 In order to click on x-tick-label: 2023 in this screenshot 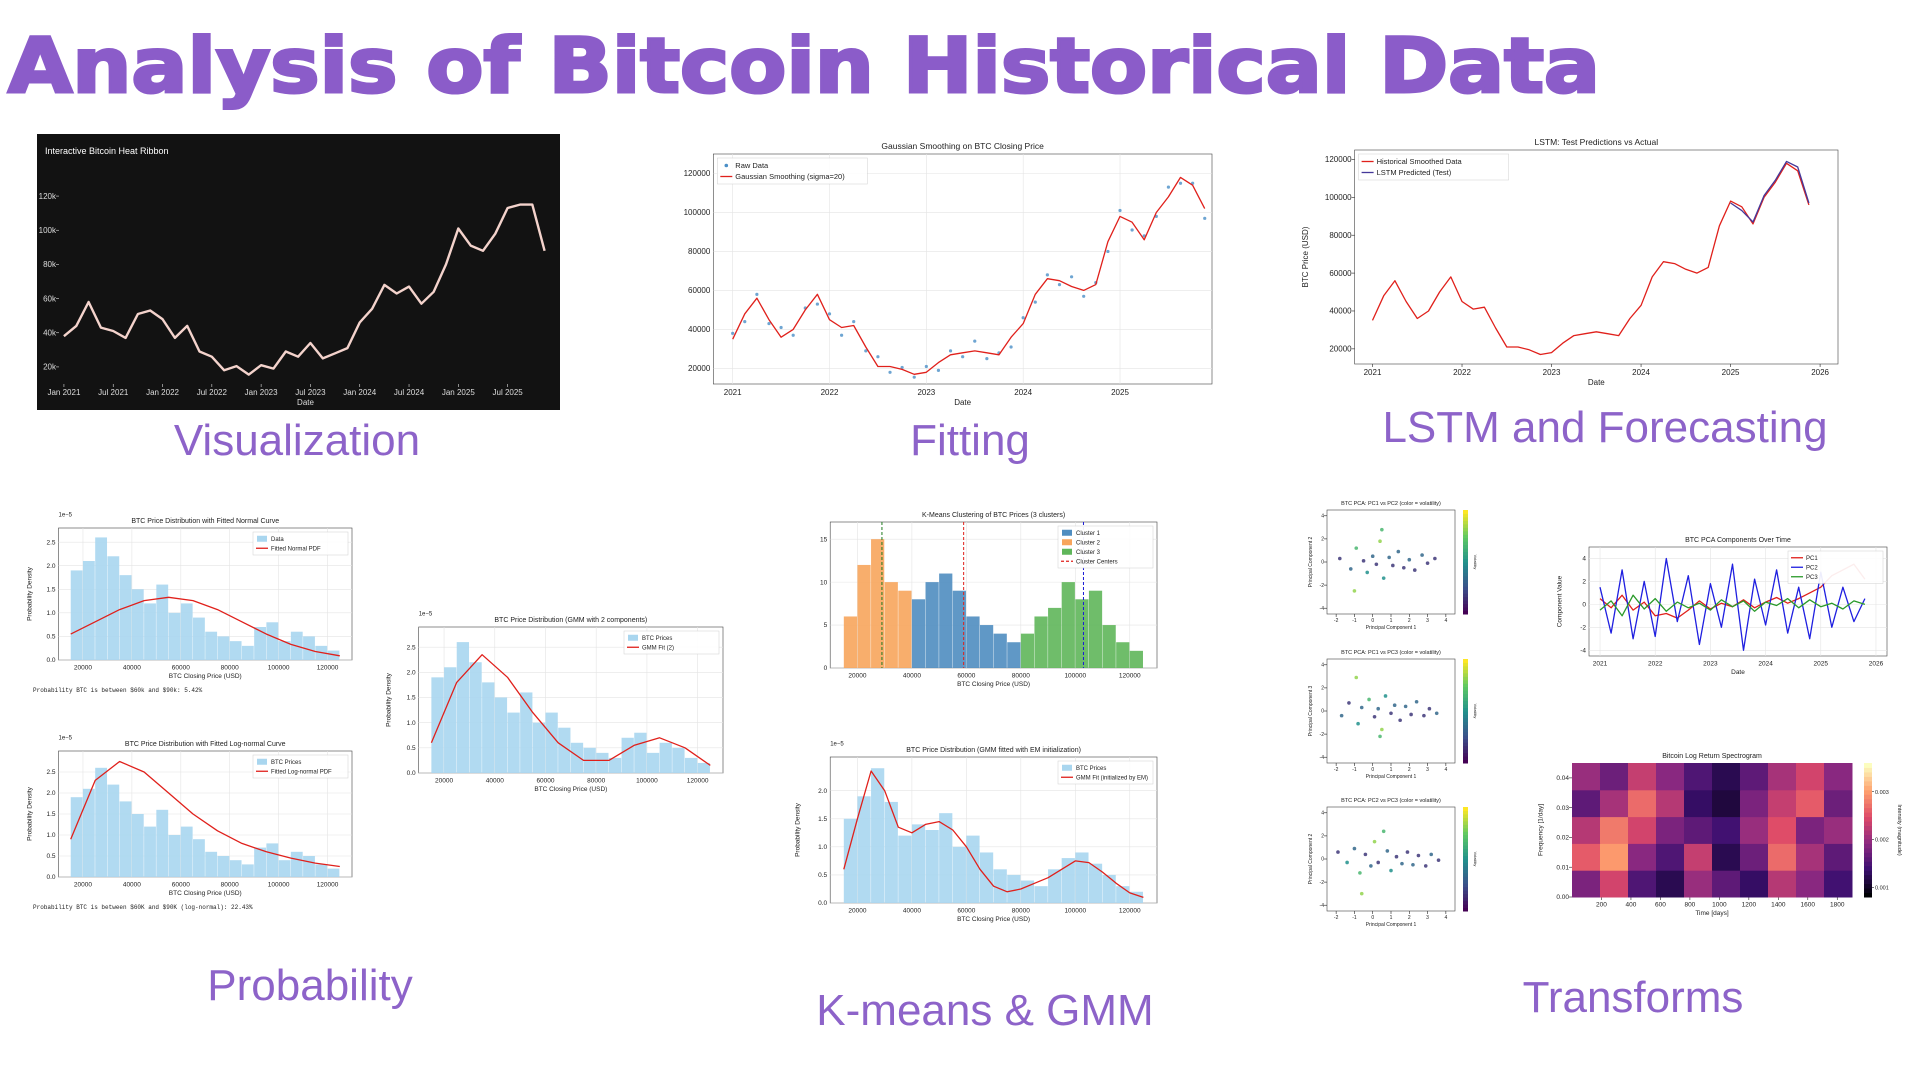, I will do `click(926, 392)`.